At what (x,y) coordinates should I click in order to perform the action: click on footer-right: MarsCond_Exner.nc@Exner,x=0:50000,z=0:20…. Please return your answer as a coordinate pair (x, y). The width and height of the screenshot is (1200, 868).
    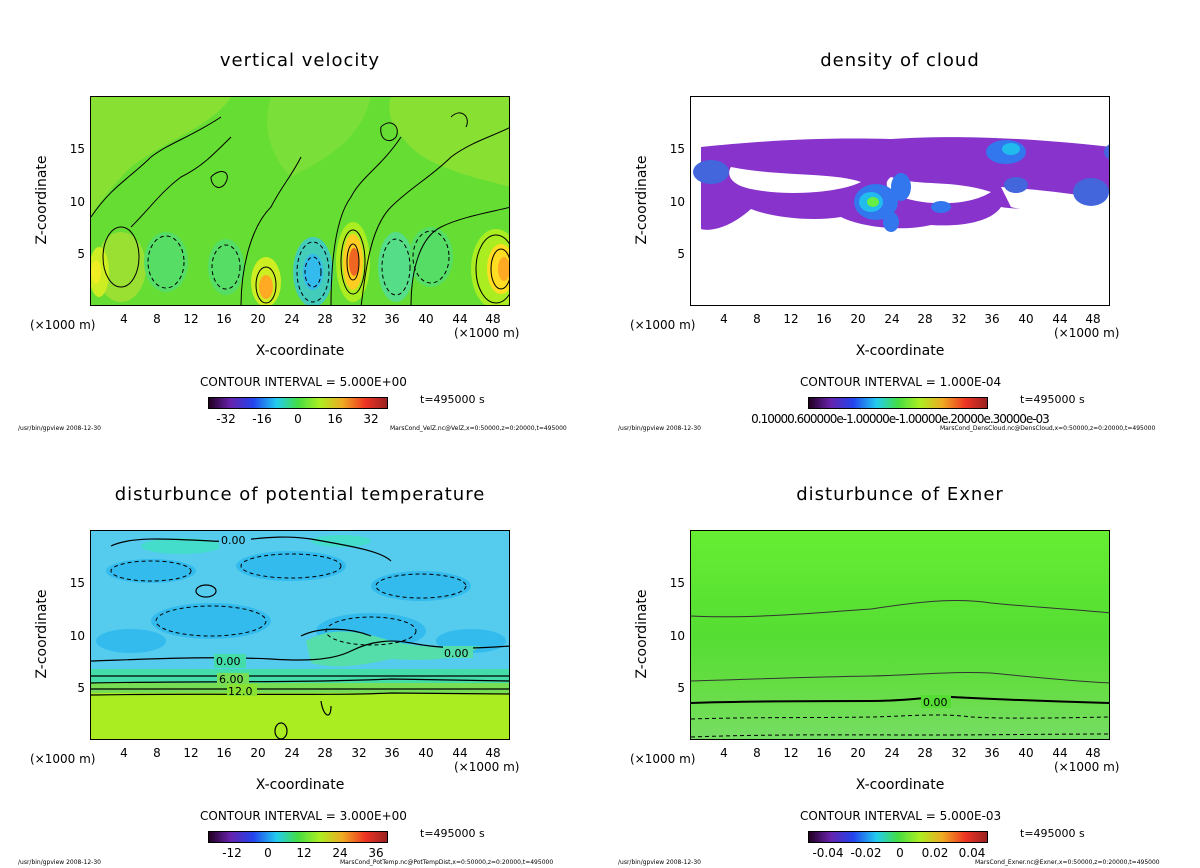
    Looking at the image, I should click on (1067, 862).